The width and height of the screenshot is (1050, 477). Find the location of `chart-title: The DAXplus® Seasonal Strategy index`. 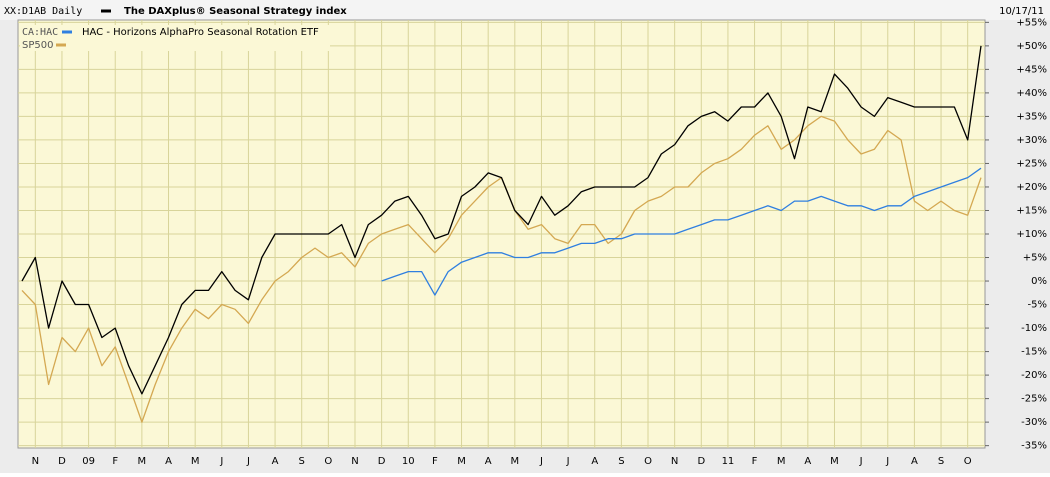

chart-title: The DAXplus® Seasonal Strategy index is located at coordinates (235, 11).